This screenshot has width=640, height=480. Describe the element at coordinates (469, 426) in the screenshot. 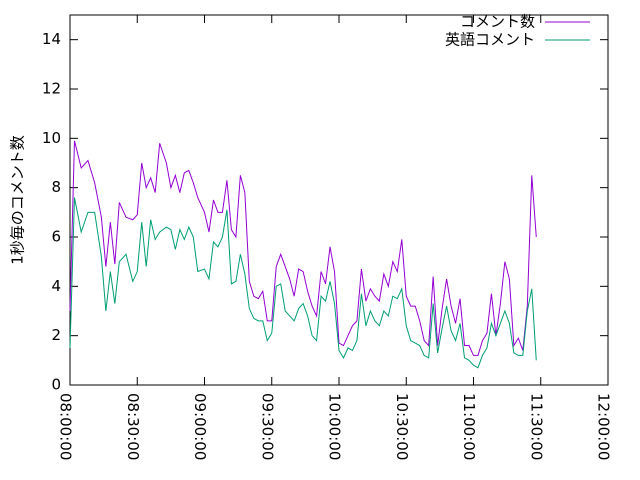

I see `x-tick-label: 11:00:00` at that location.